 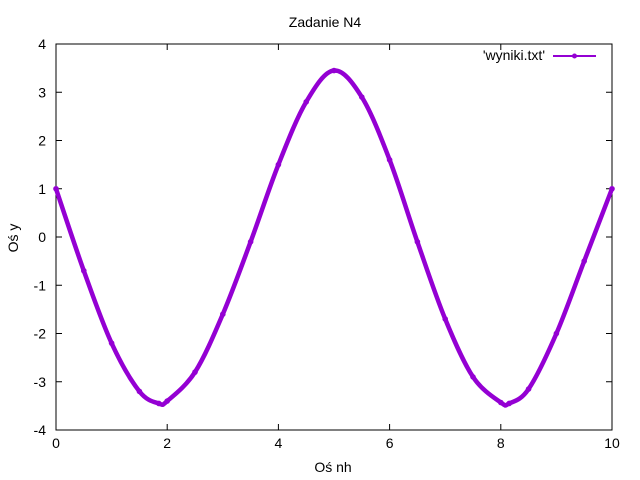 I want to click on legend-label: 'wyniki.txt', so click(x=514, y=55).